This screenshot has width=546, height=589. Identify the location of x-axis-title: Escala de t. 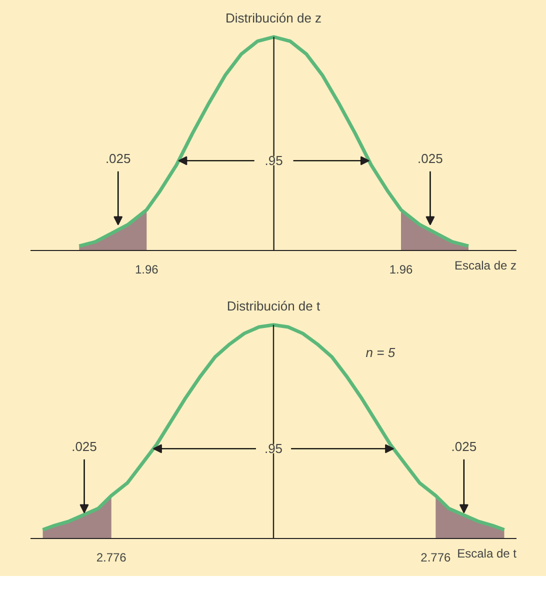
(487, 553).